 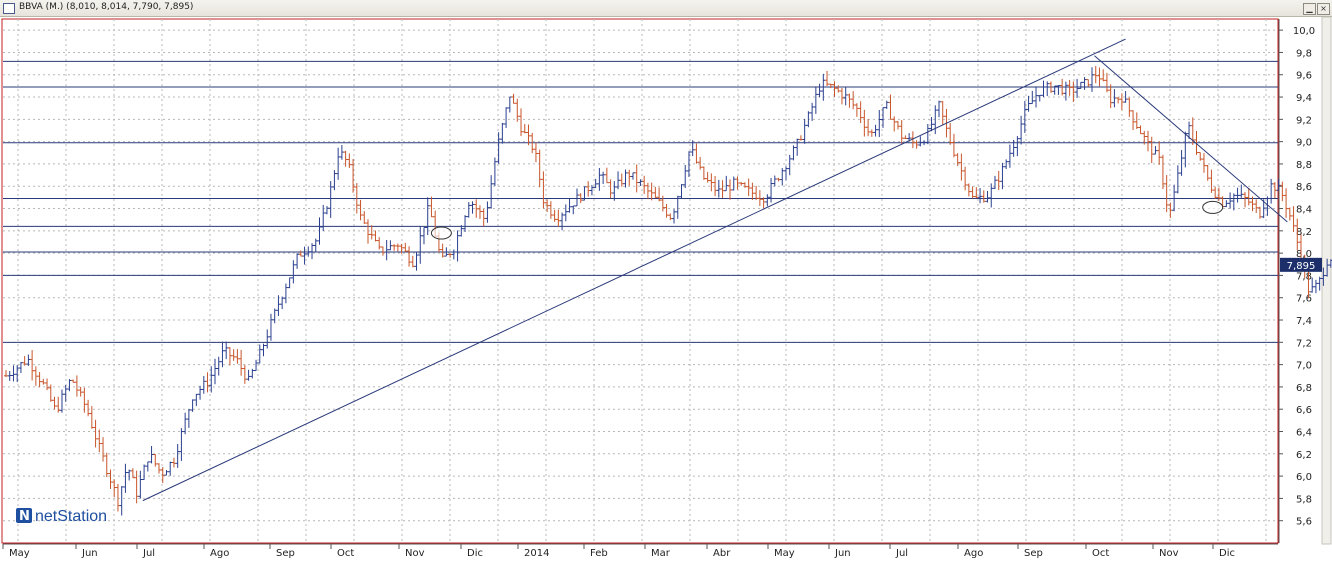 I want to click on window-icon, so click(x=9, y=8).